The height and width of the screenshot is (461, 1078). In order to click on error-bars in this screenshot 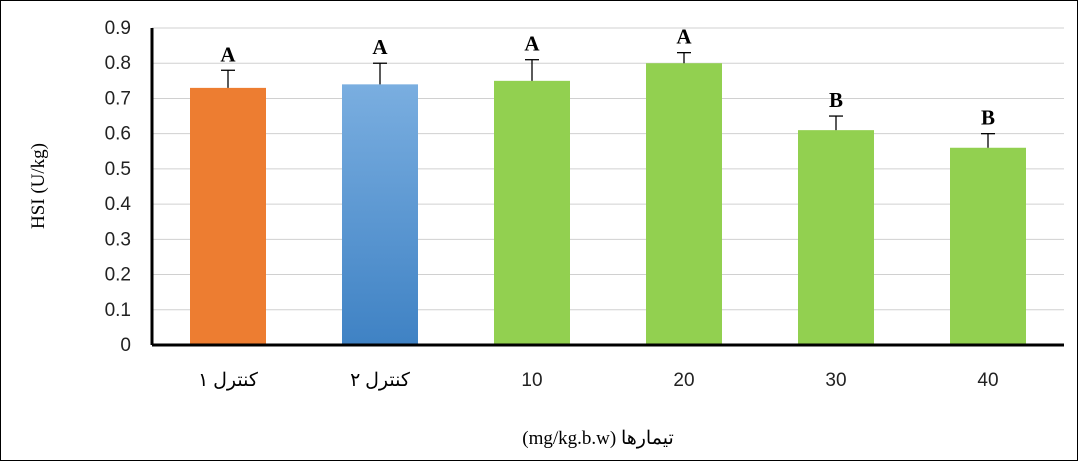, I will do `click(608, 100)`.